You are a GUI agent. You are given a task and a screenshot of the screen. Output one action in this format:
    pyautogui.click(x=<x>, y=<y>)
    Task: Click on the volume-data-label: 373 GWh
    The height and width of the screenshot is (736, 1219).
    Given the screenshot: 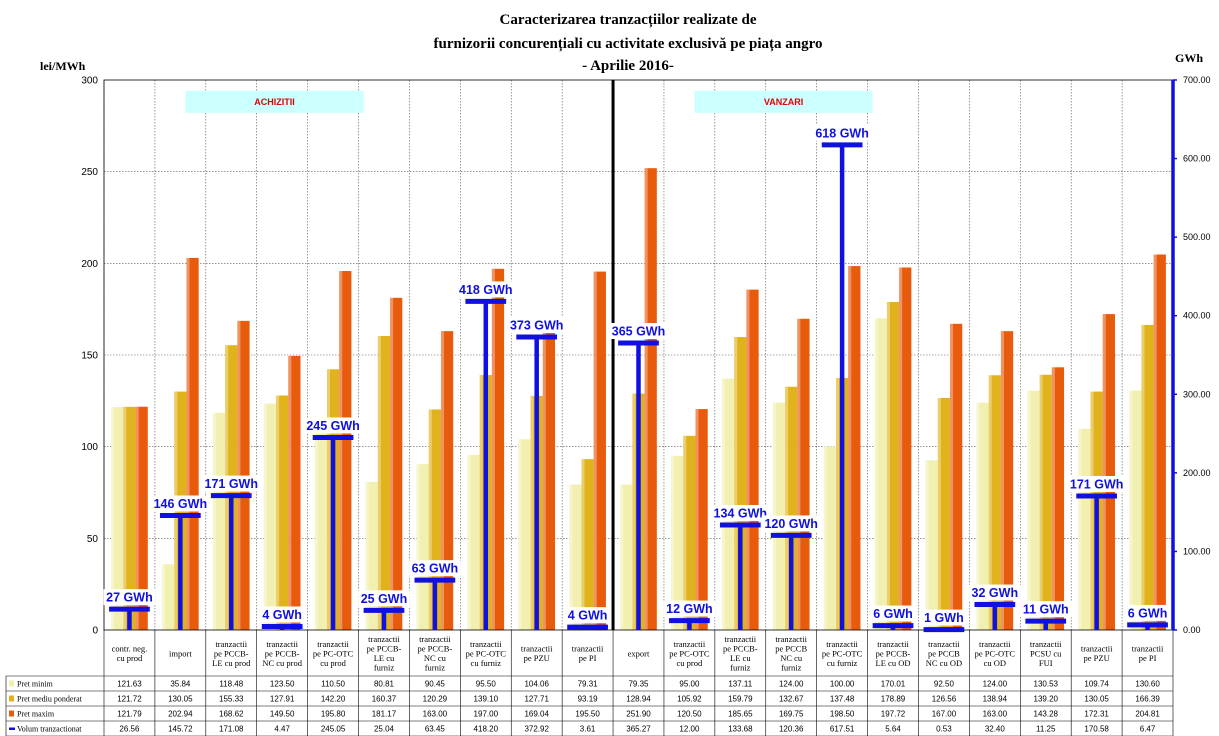 What is the action you would take?
    pyautogui.click(x=537, y=325)
    